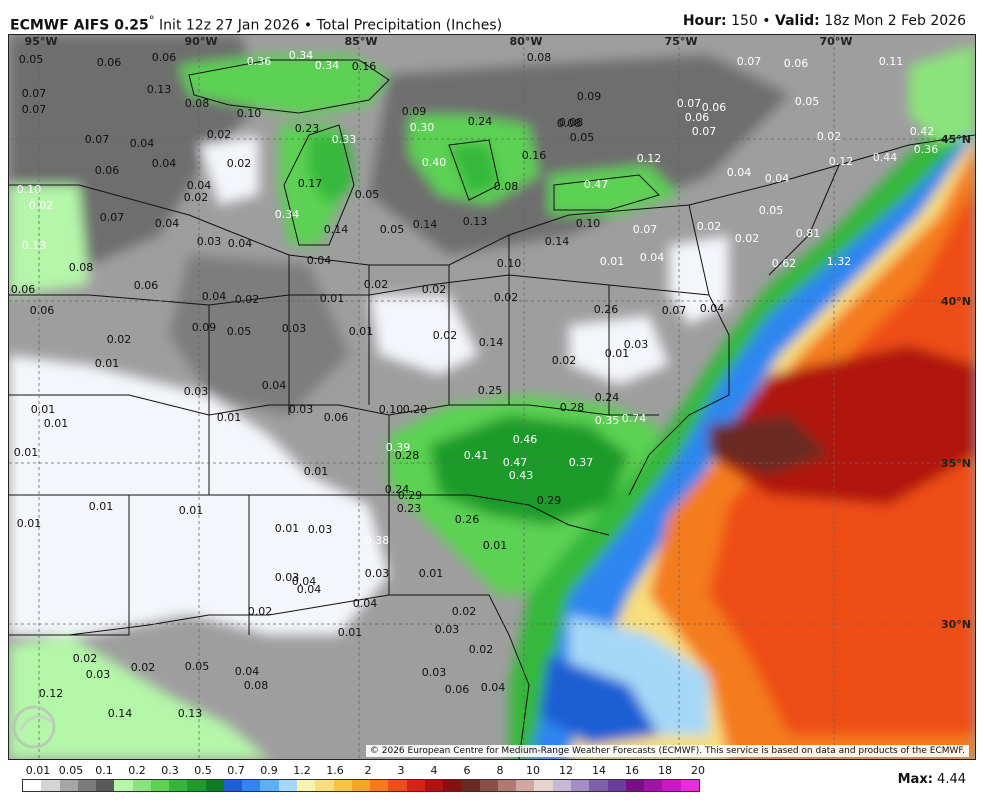  I want to click on precip-value-label: 0.35, so click(607, 420).